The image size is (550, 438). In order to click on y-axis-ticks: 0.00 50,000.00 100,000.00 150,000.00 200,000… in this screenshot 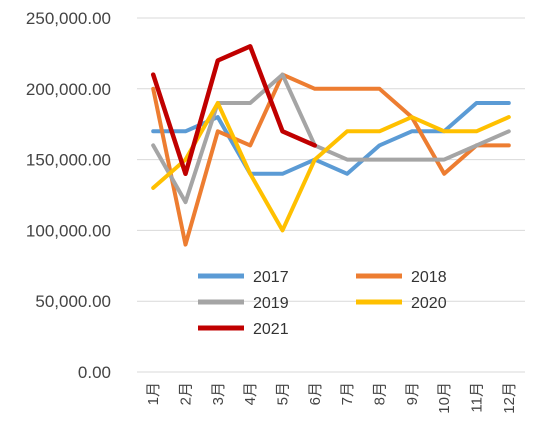, I will do `click(68, 195)`.